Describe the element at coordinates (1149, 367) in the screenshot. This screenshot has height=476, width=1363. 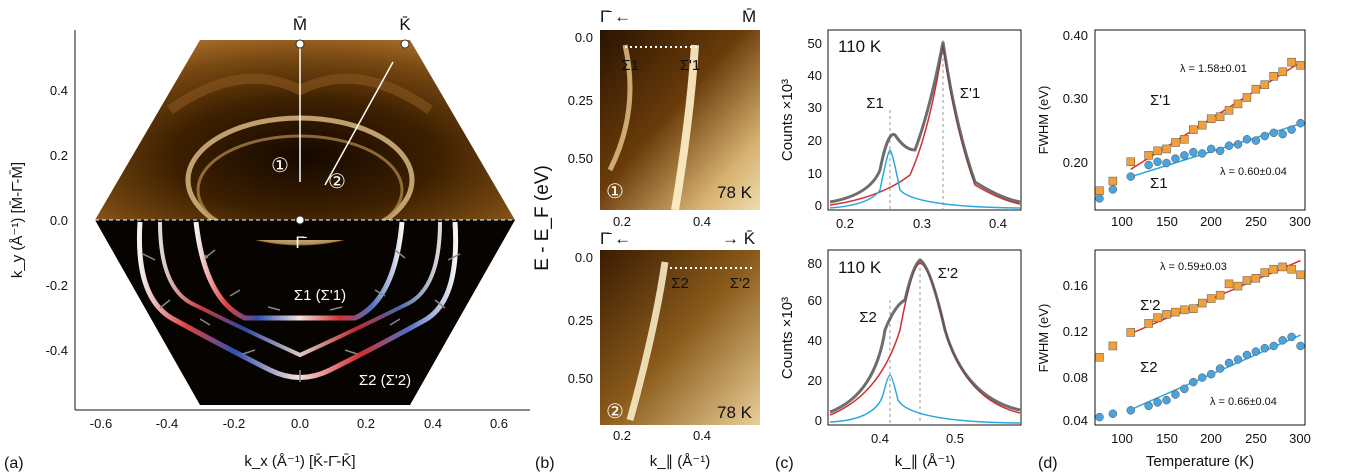
I see `d-bottom-series2: Σ2` at that location.